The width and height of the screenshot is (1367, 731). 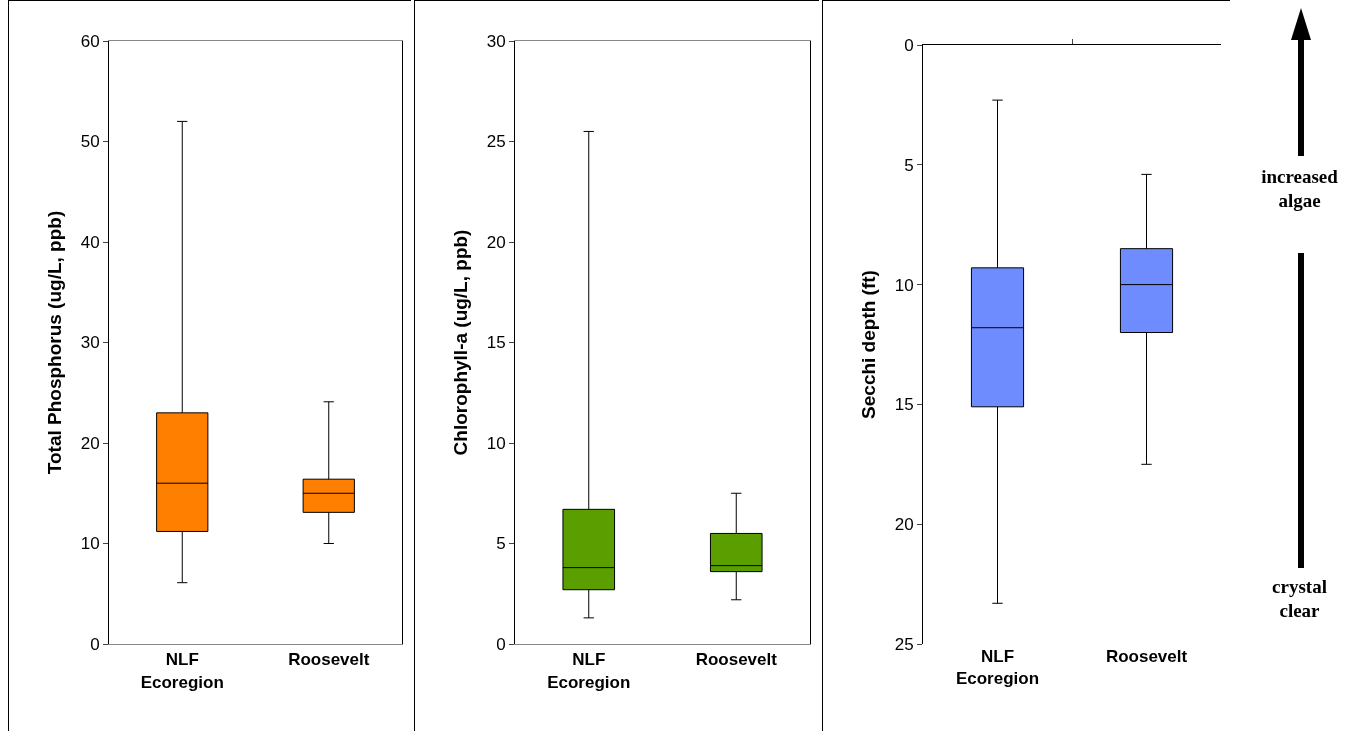 What do you see at coordinates (54, 342) in the screenshot?
I see `y-axis-title: Total Phosphorus (ug/L, ppb)` at bounding box center [54, 342].